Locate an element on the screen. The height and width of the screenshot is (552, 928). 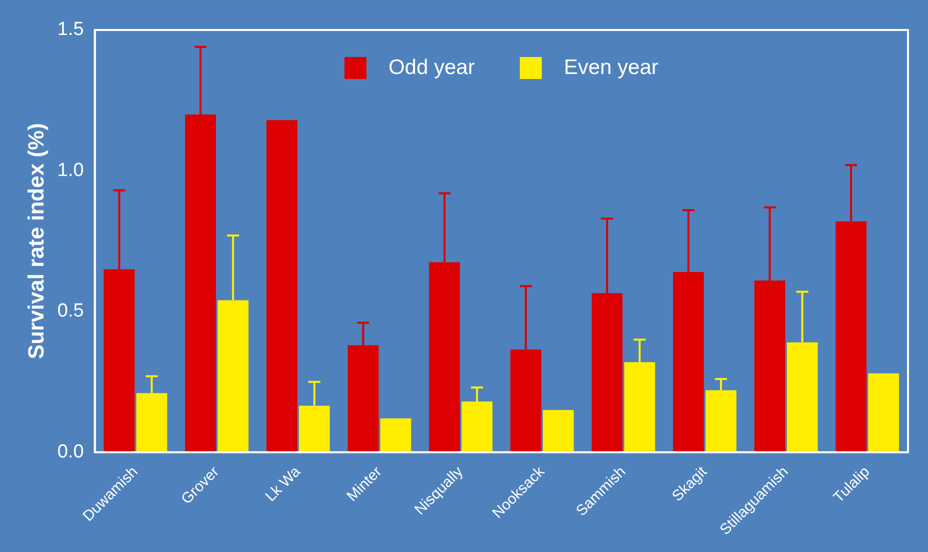
legend-label: Even year is located at coordinates (611, 67).